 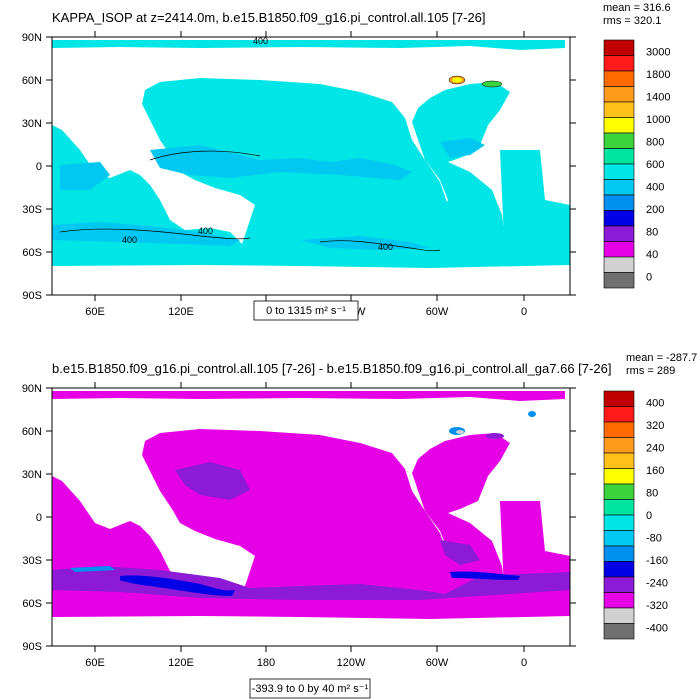 I want to click on y-tick-label: 0, so click(x=39, y=167).